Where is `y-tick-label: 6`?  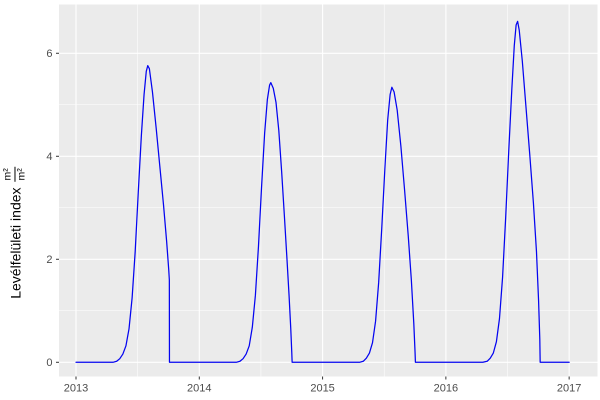 y-tick-label: 6 is located at coordinates (49, 54).